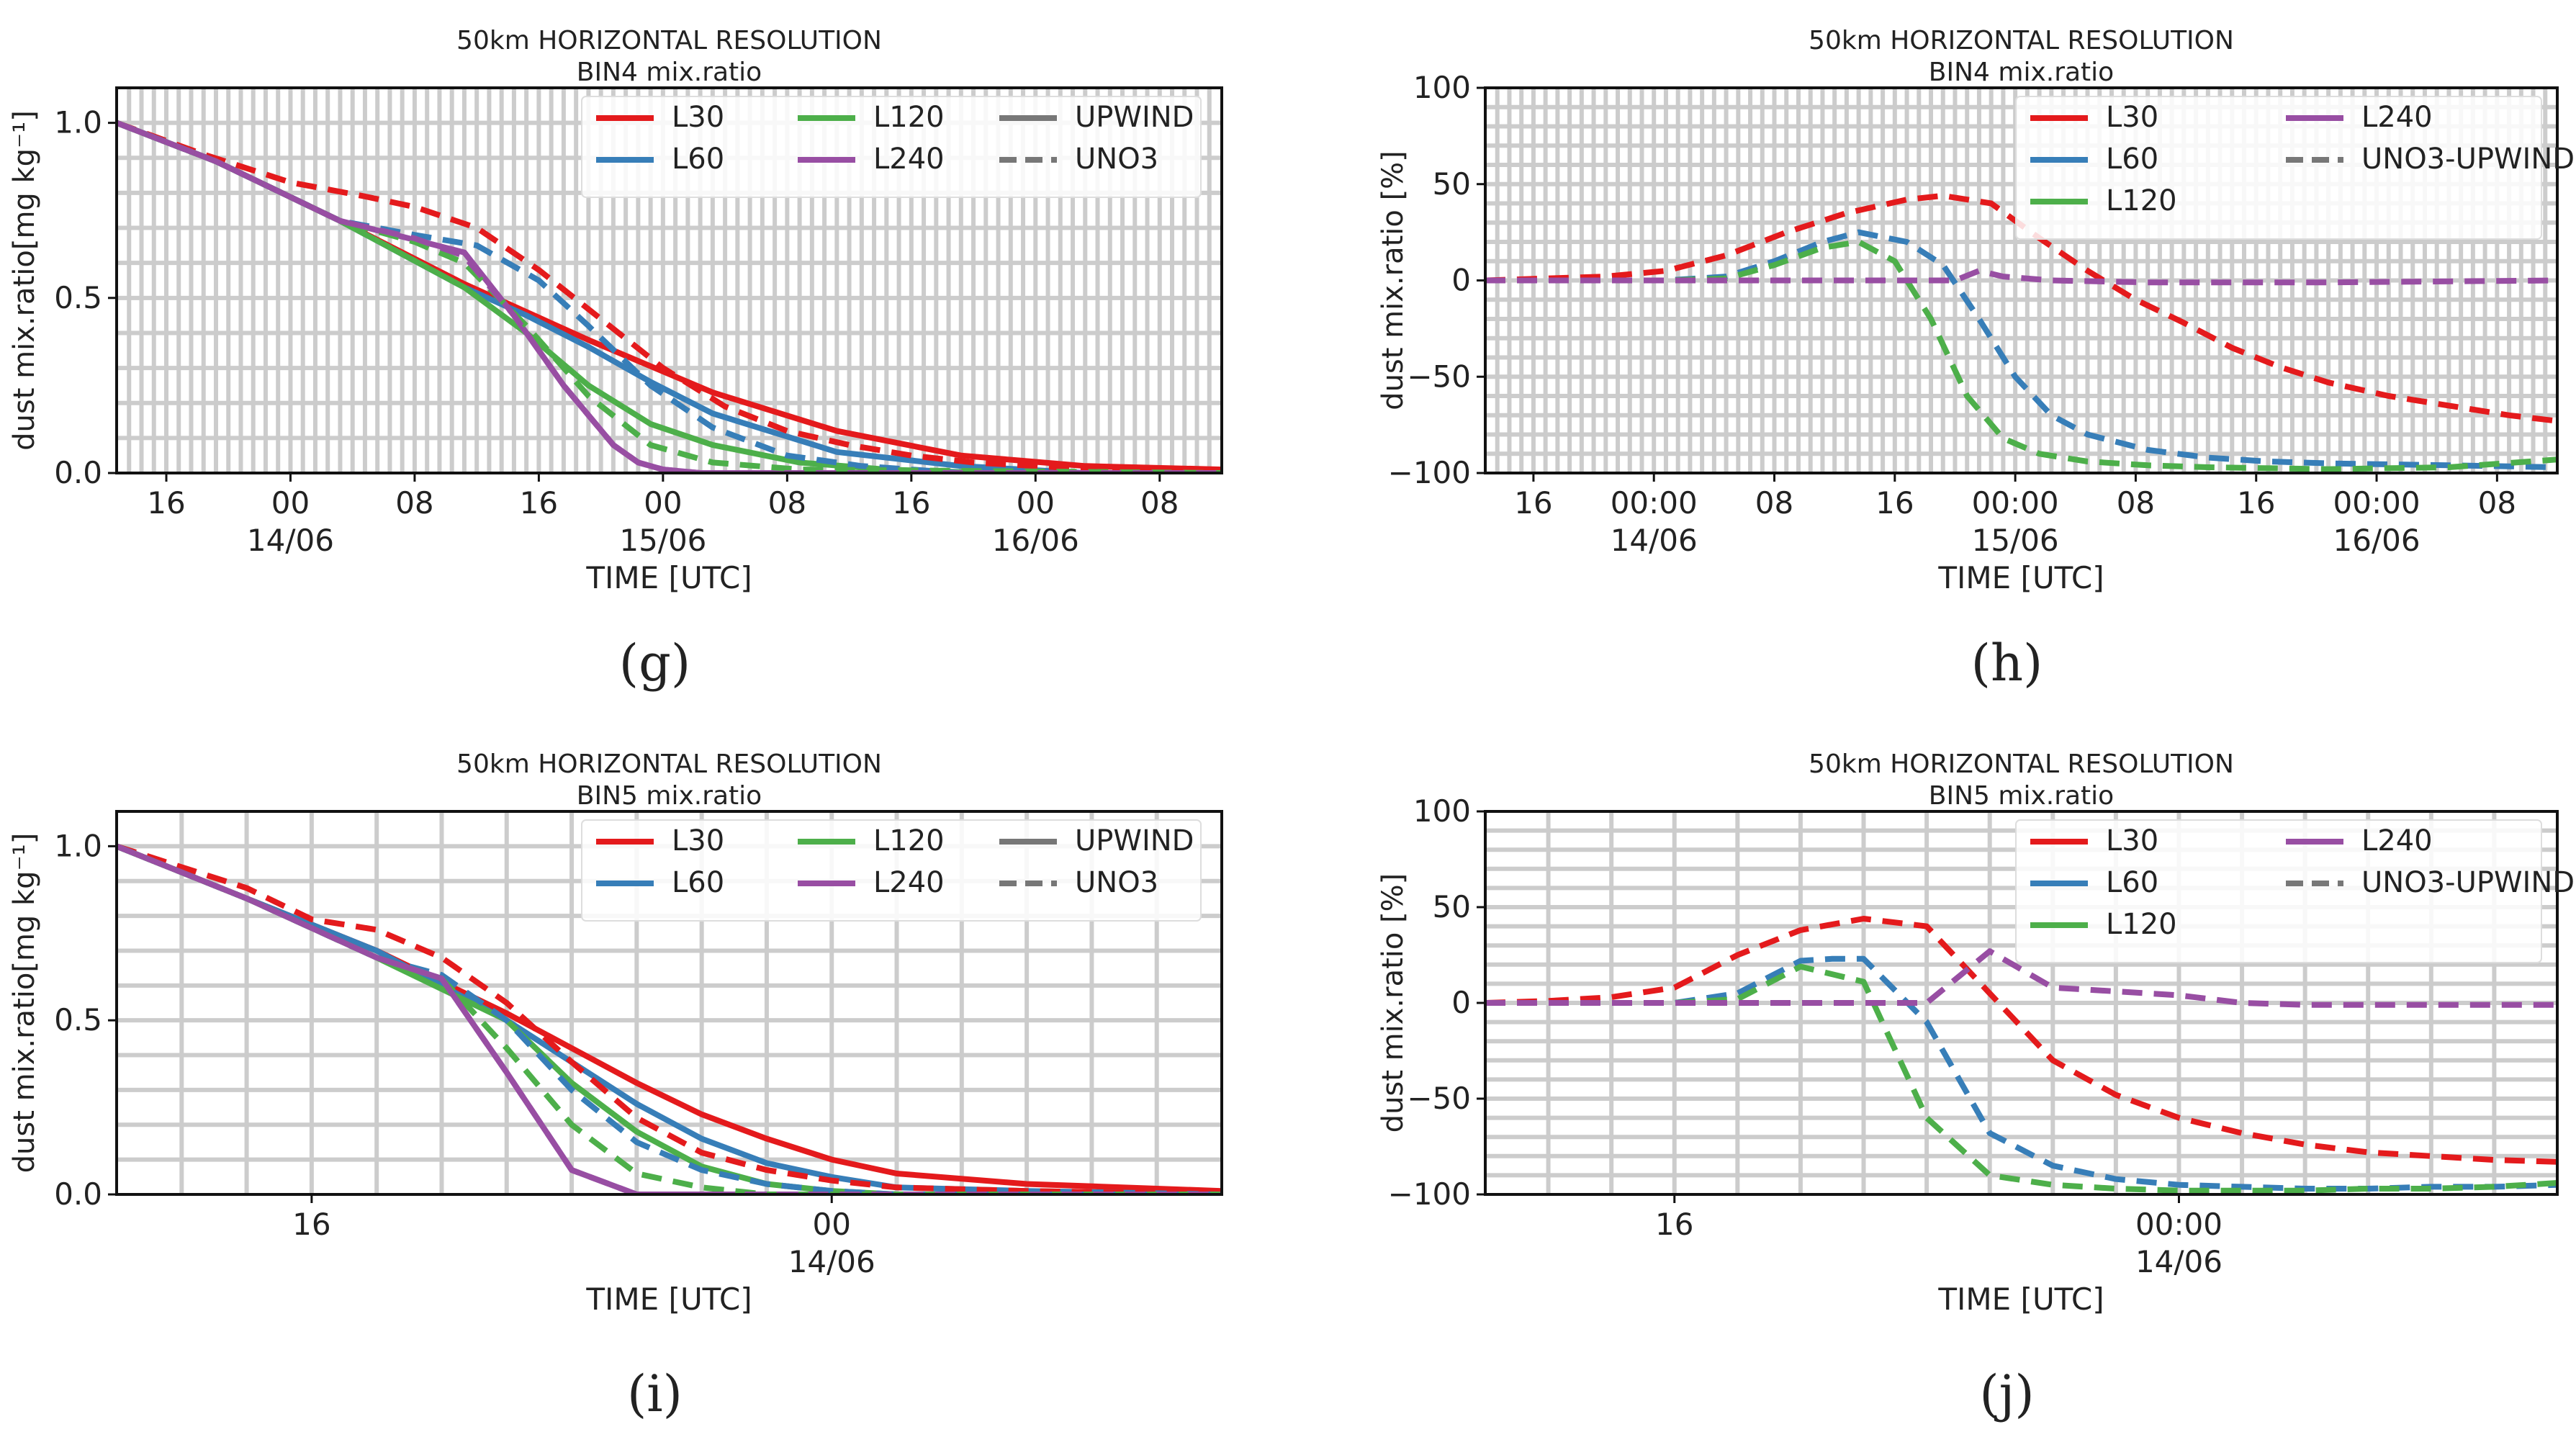  I want to click on series-line-l60-uno3, so click(669, 296).